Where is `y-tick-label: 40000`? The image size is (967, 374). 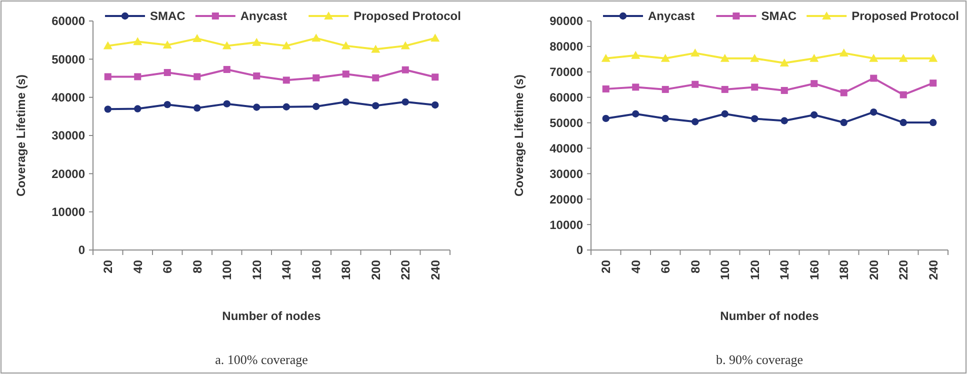
y-tick-label: 40000 is located at coordinates (567, 148).